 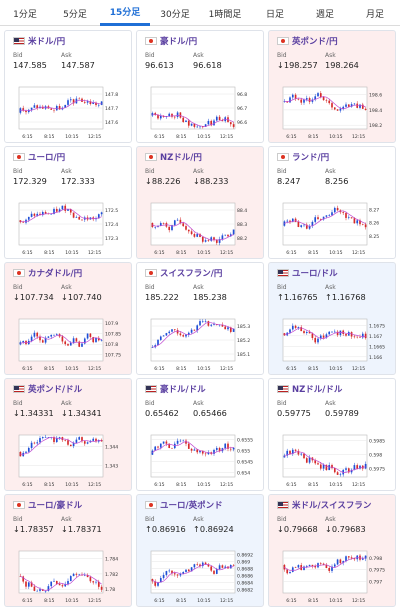 I want to click on currency-pair-name: ユーロ/円, so click(x=47, y=157).